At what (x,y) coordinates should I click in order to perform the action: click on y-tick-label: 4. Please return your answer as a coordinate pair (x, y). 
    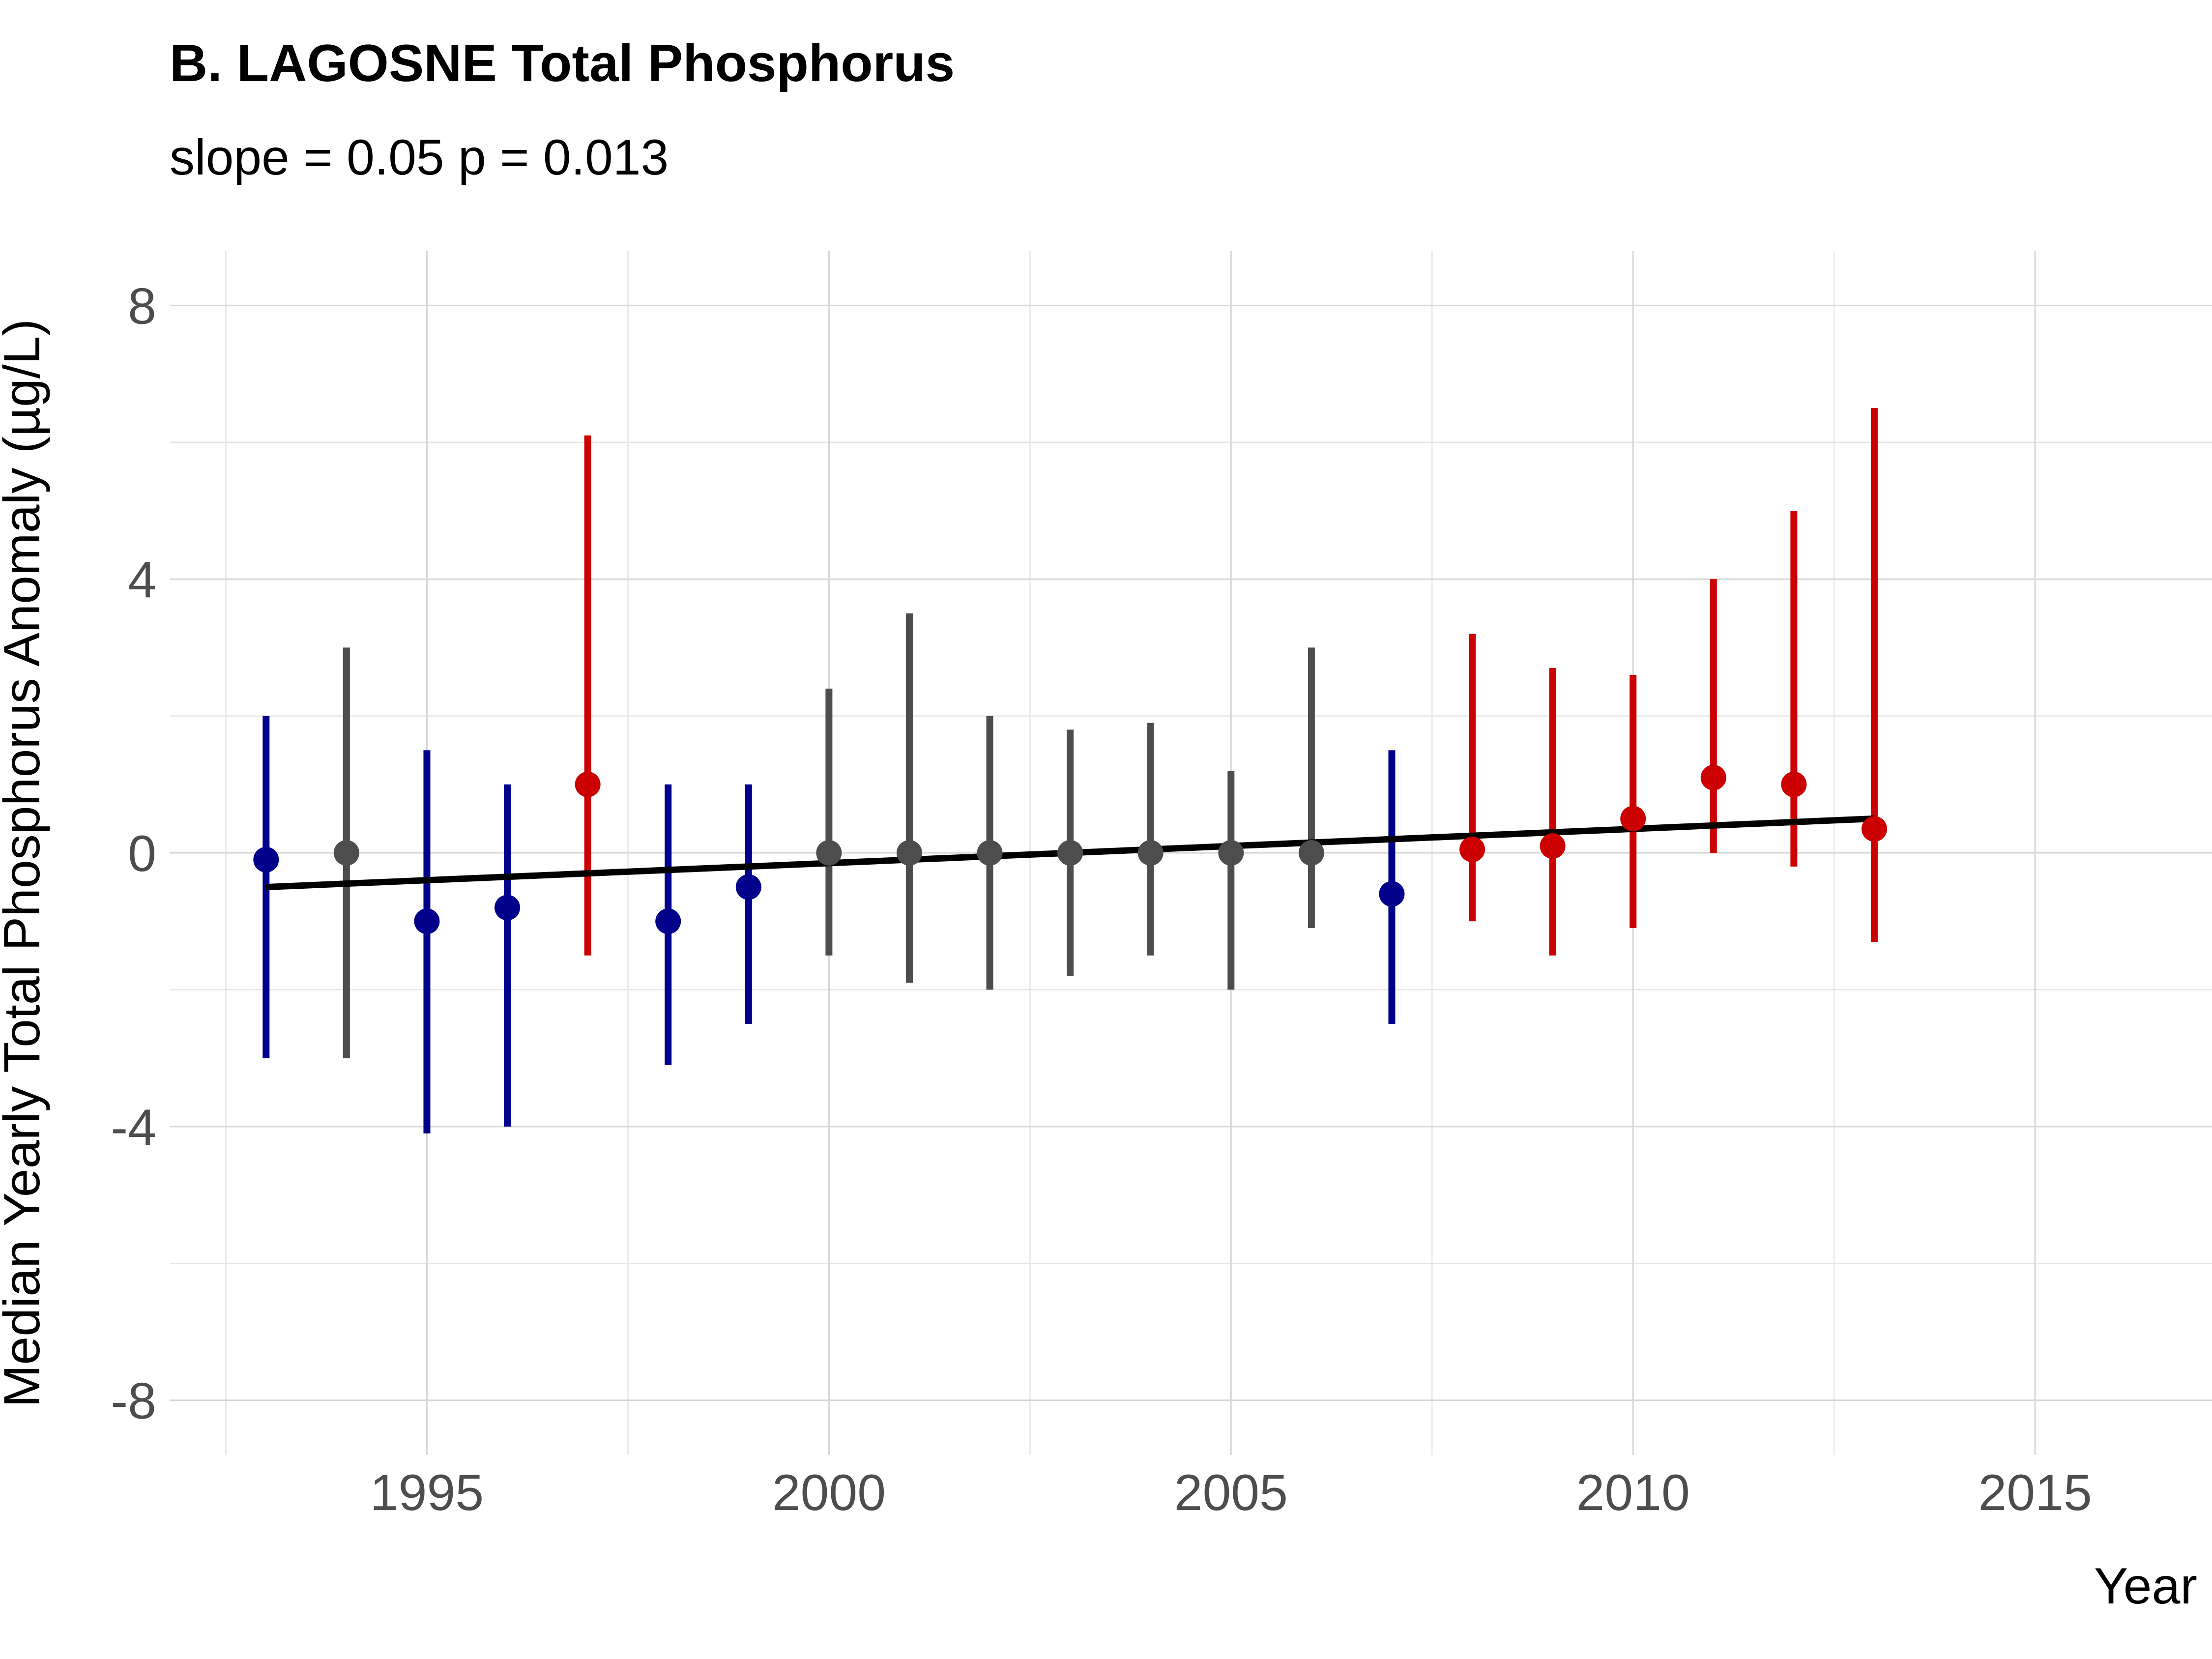
    Looking at the image, I should click on (142, 581).